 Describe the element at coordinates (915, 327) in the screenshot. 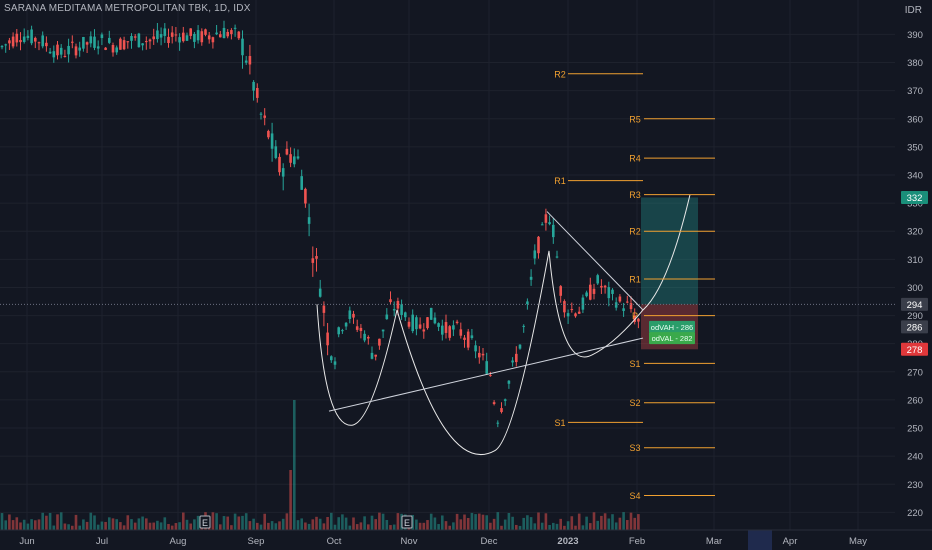

I see `price-badge-label: 286` at that location.